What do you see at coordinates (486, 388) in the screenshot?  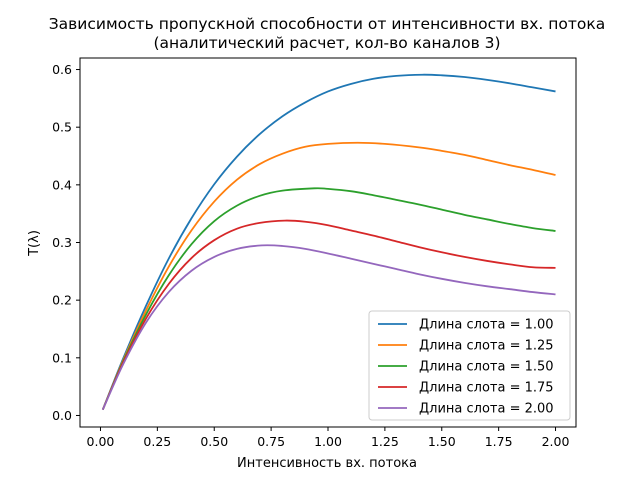 I see `legend-label-4: Длина слота = 1.75` at bounding box center [486, 388].